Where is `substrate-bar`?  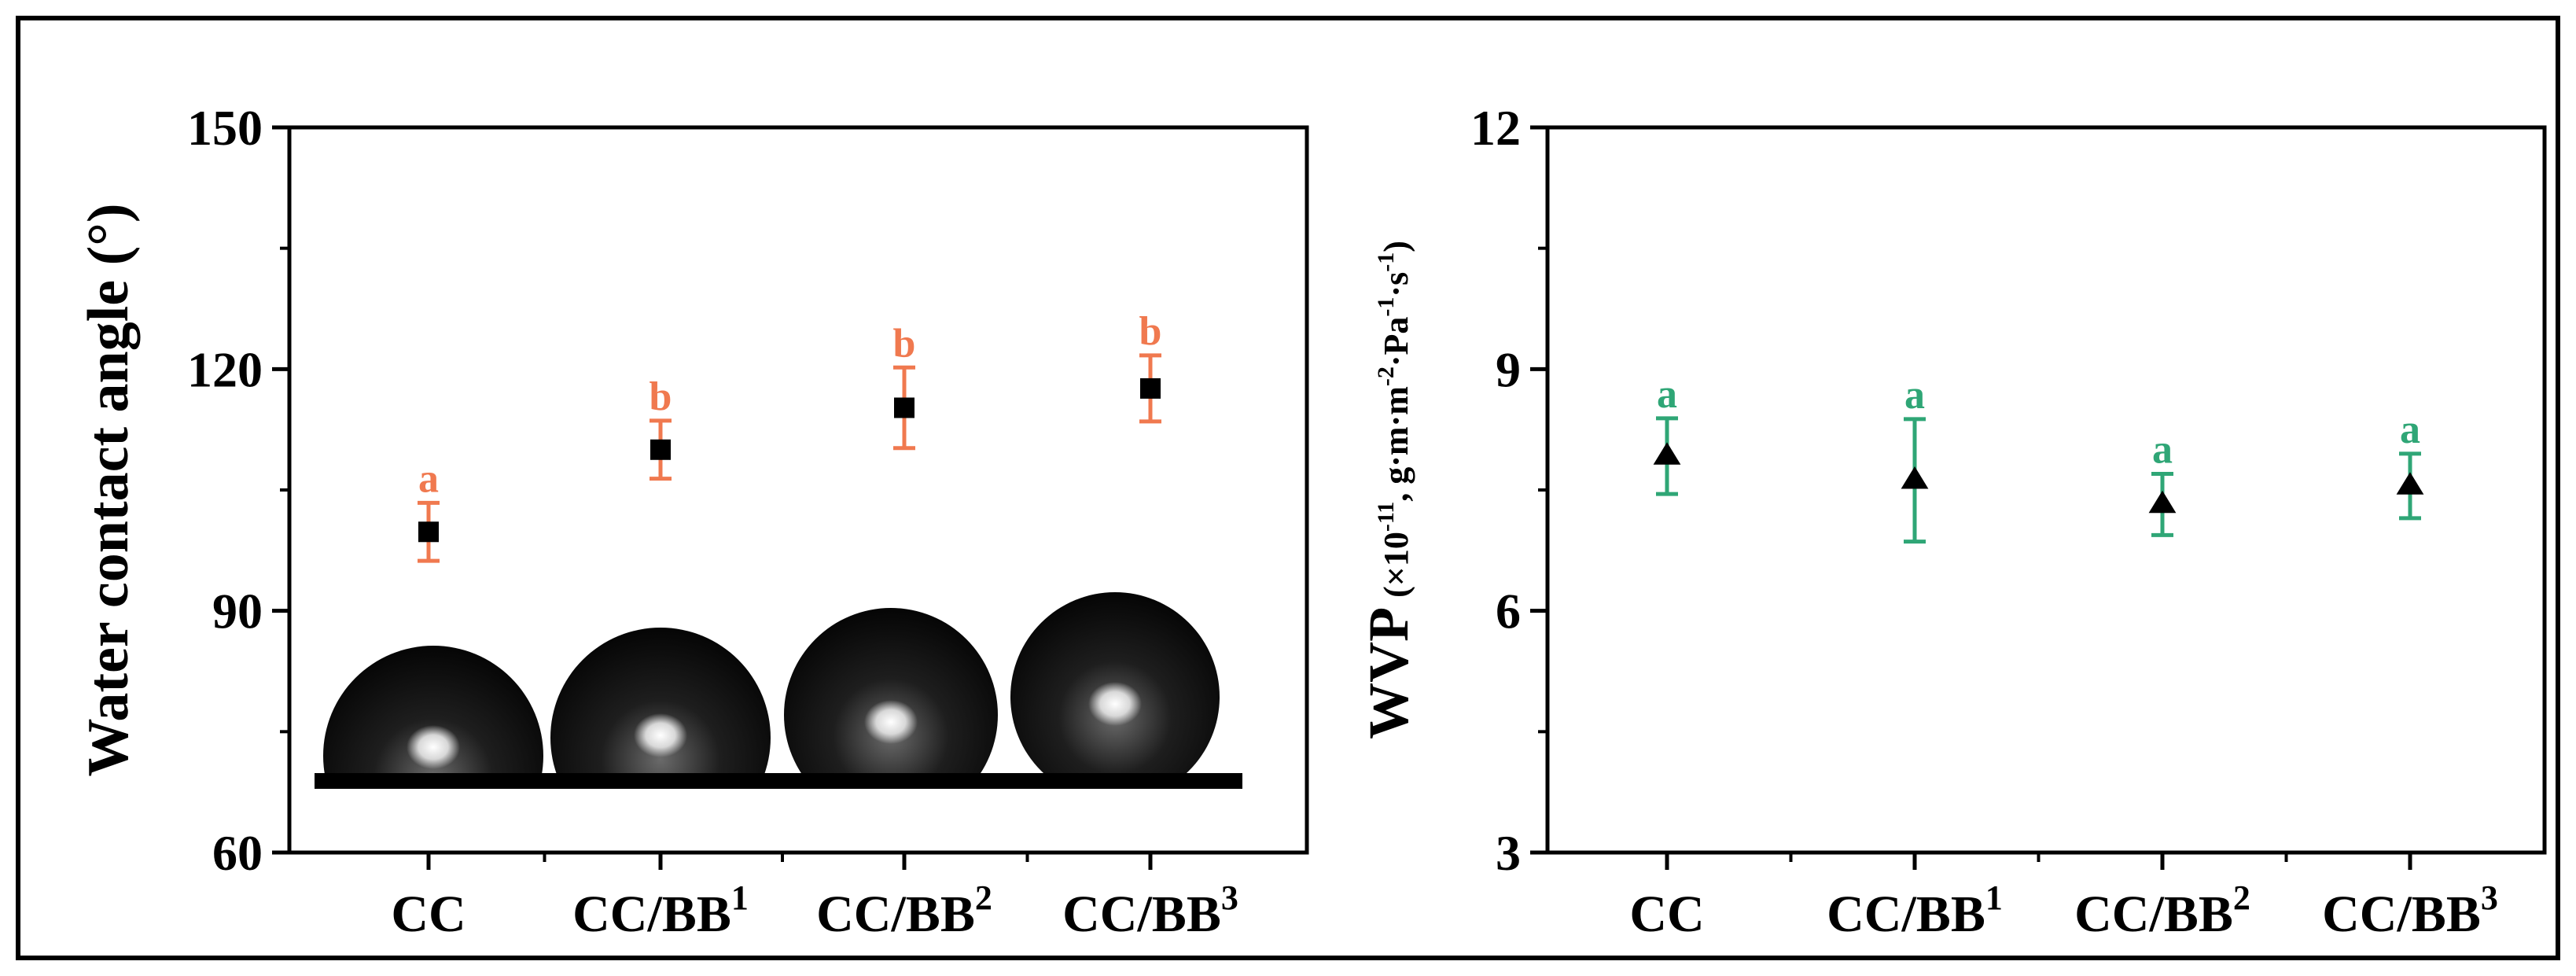 substrate-bar is located at coordinates (779, 781).